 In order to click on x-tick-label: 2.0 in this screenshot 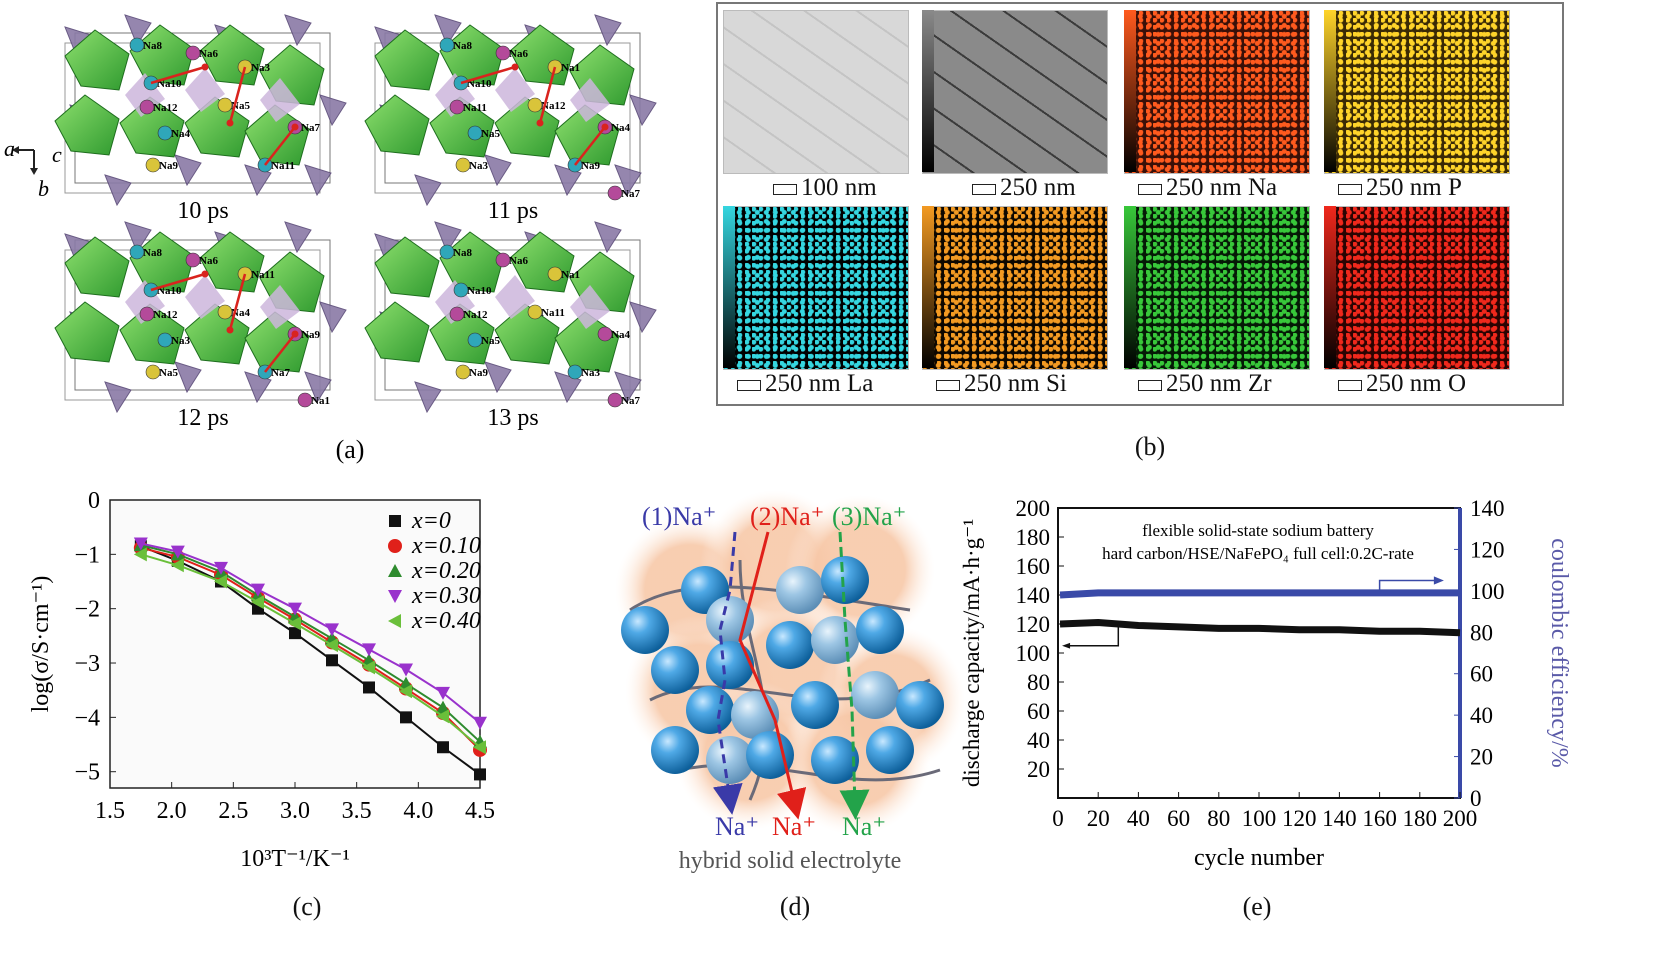, I will do `click(172, 811)`.